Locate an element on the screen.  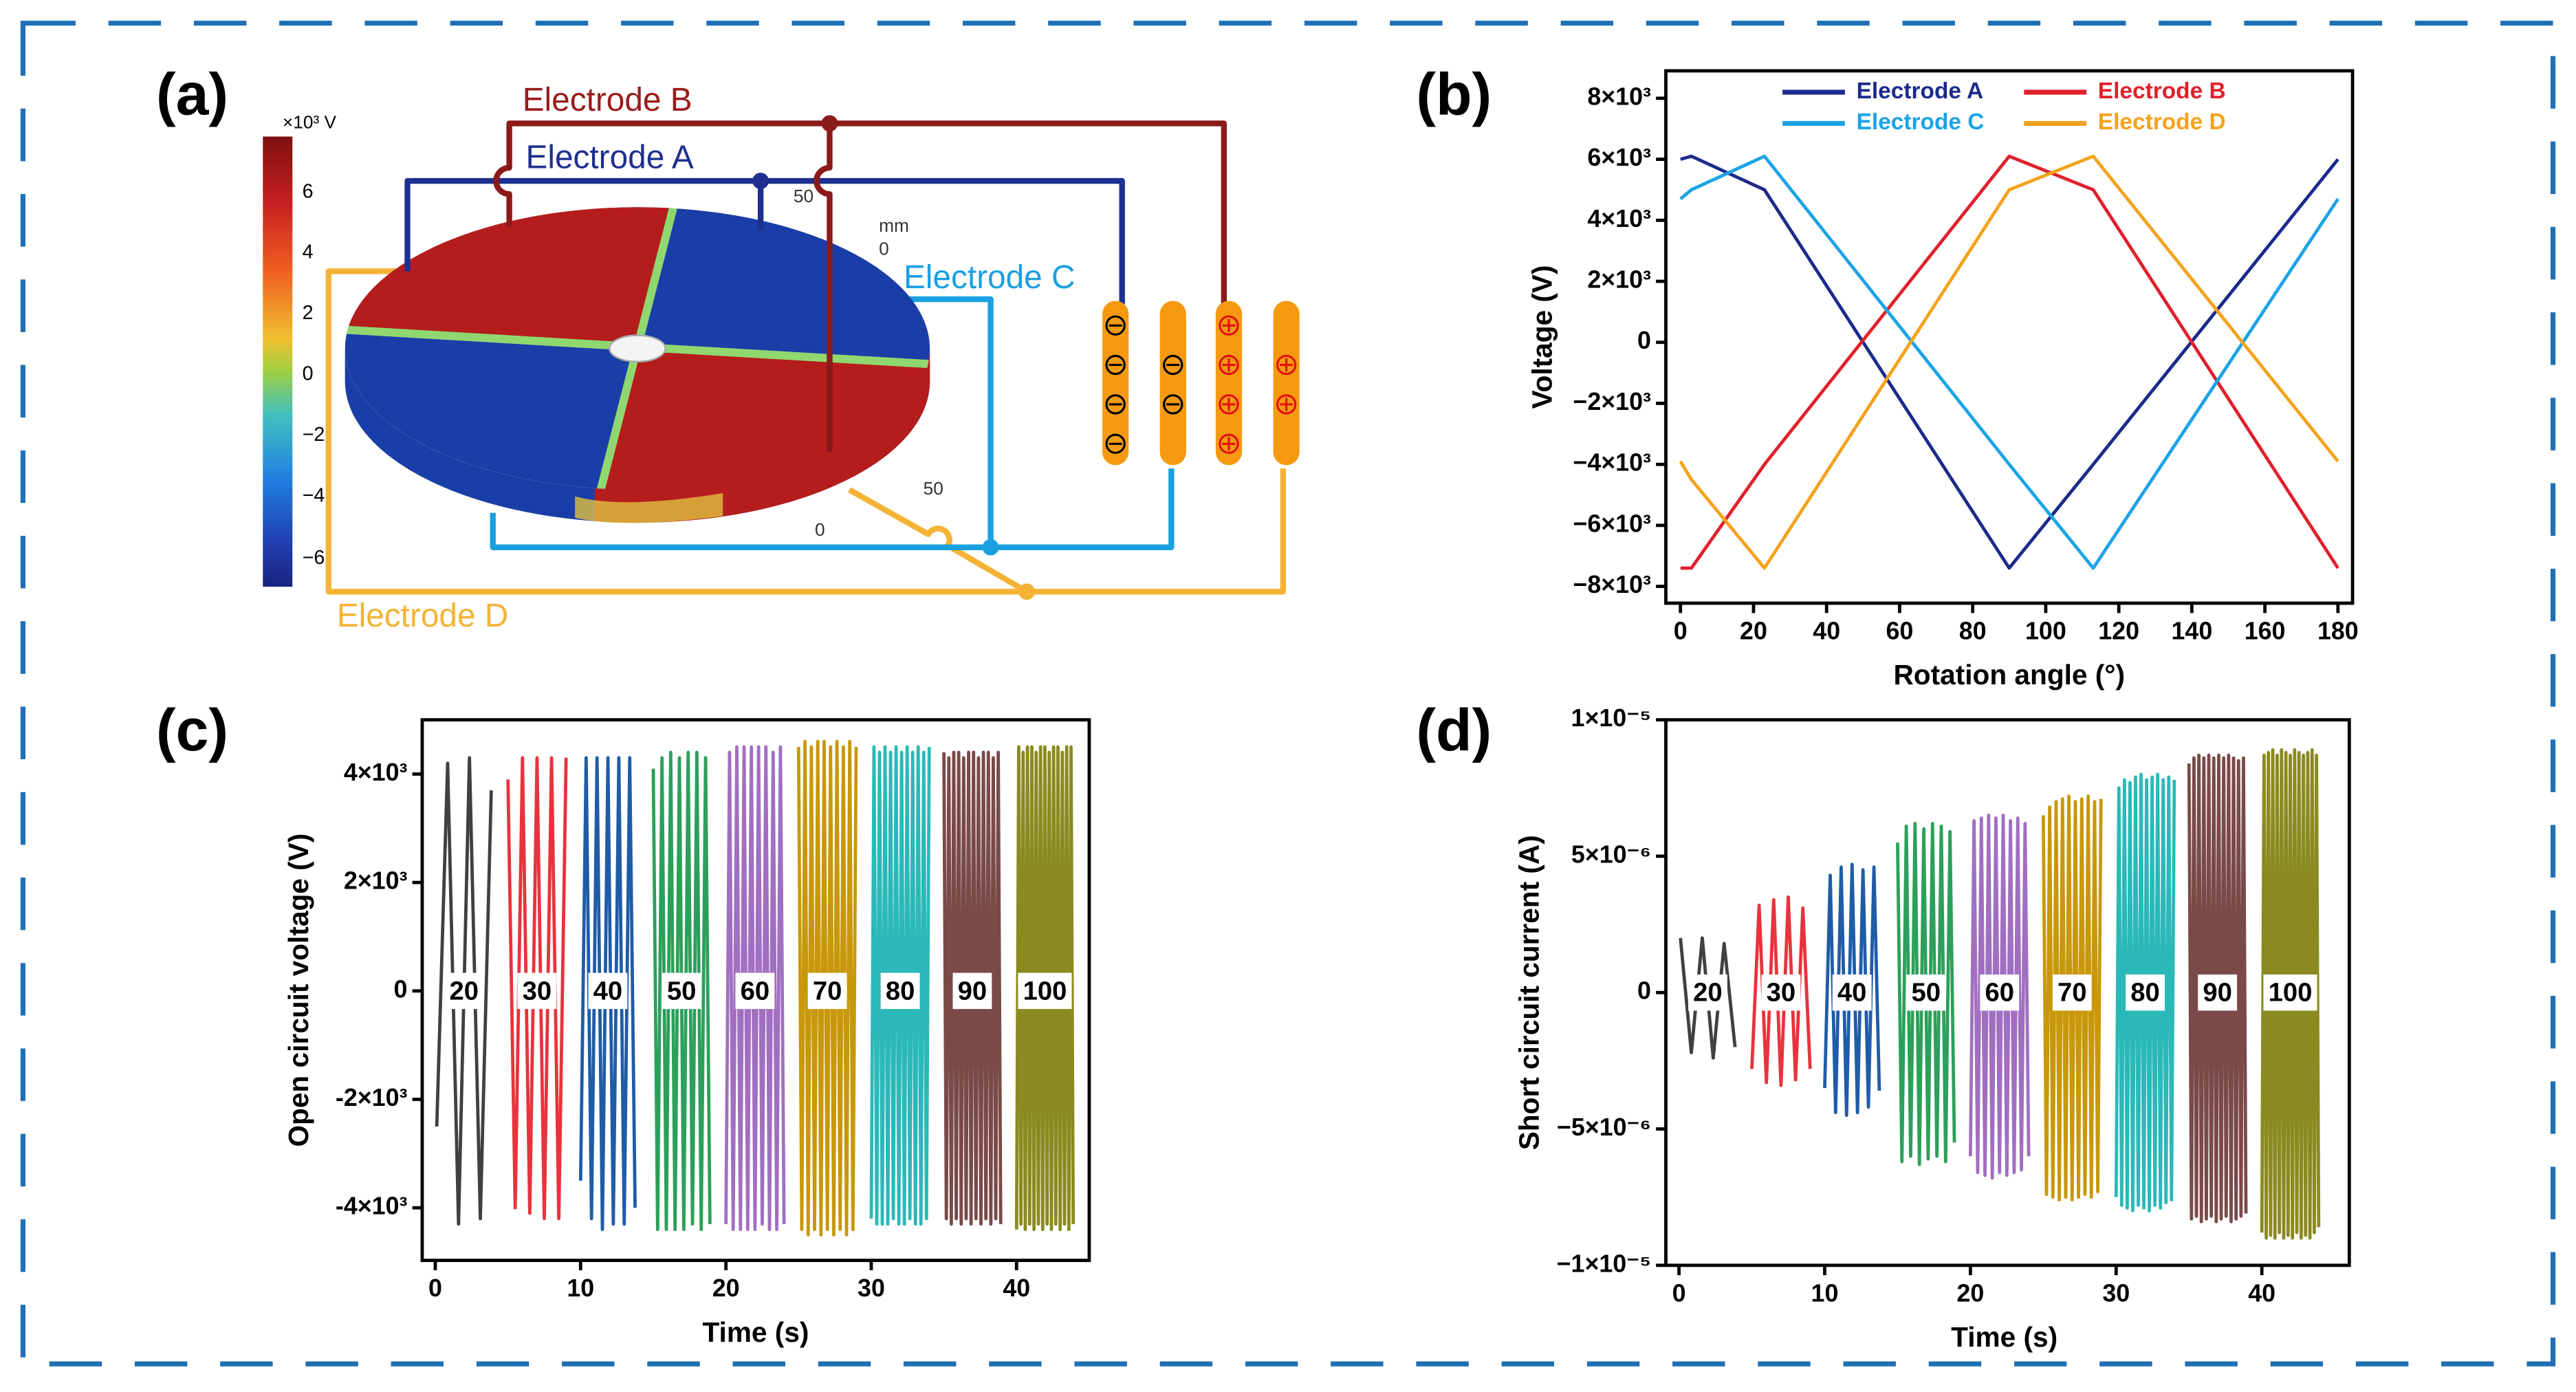
x-axis-label: Rotation angle (°) is located at coordinates (2009, 675).